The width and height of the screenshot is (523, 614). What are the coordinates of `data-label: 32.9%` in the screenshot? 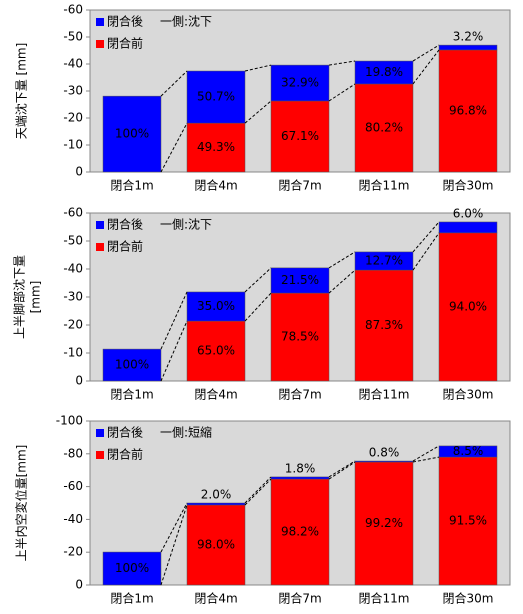 It's located at (300, 83).